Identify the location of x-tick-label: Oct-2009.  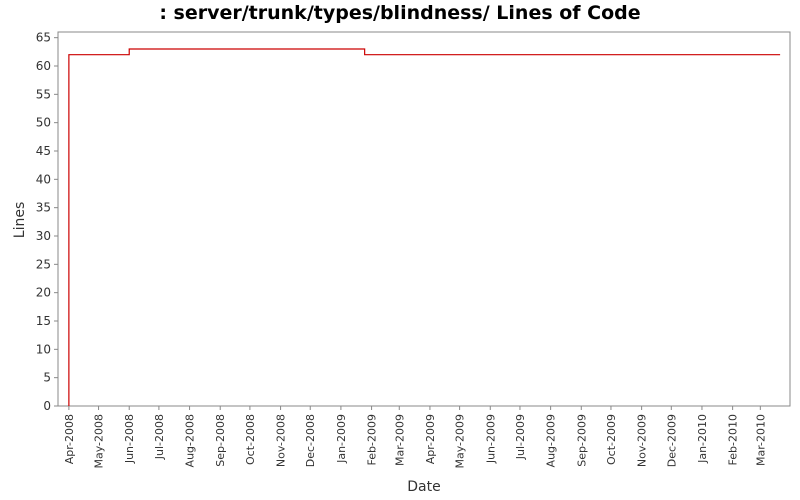
(611, 439).